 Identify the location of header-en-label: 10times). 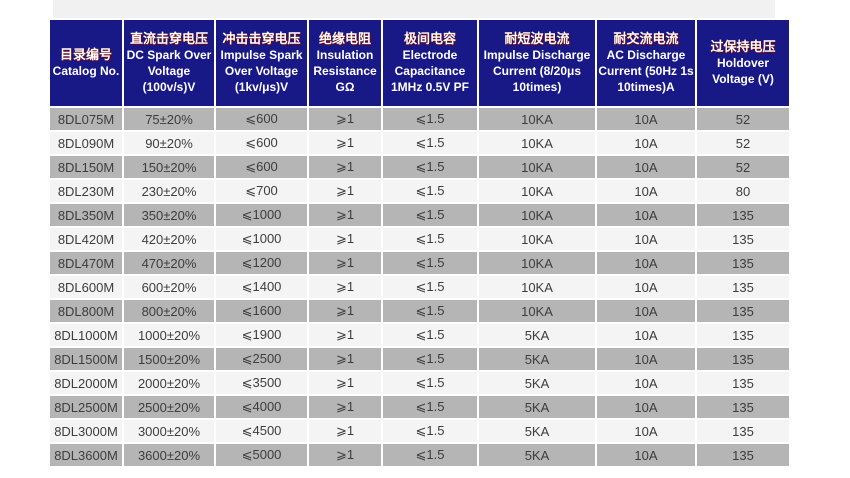
(537, 87).